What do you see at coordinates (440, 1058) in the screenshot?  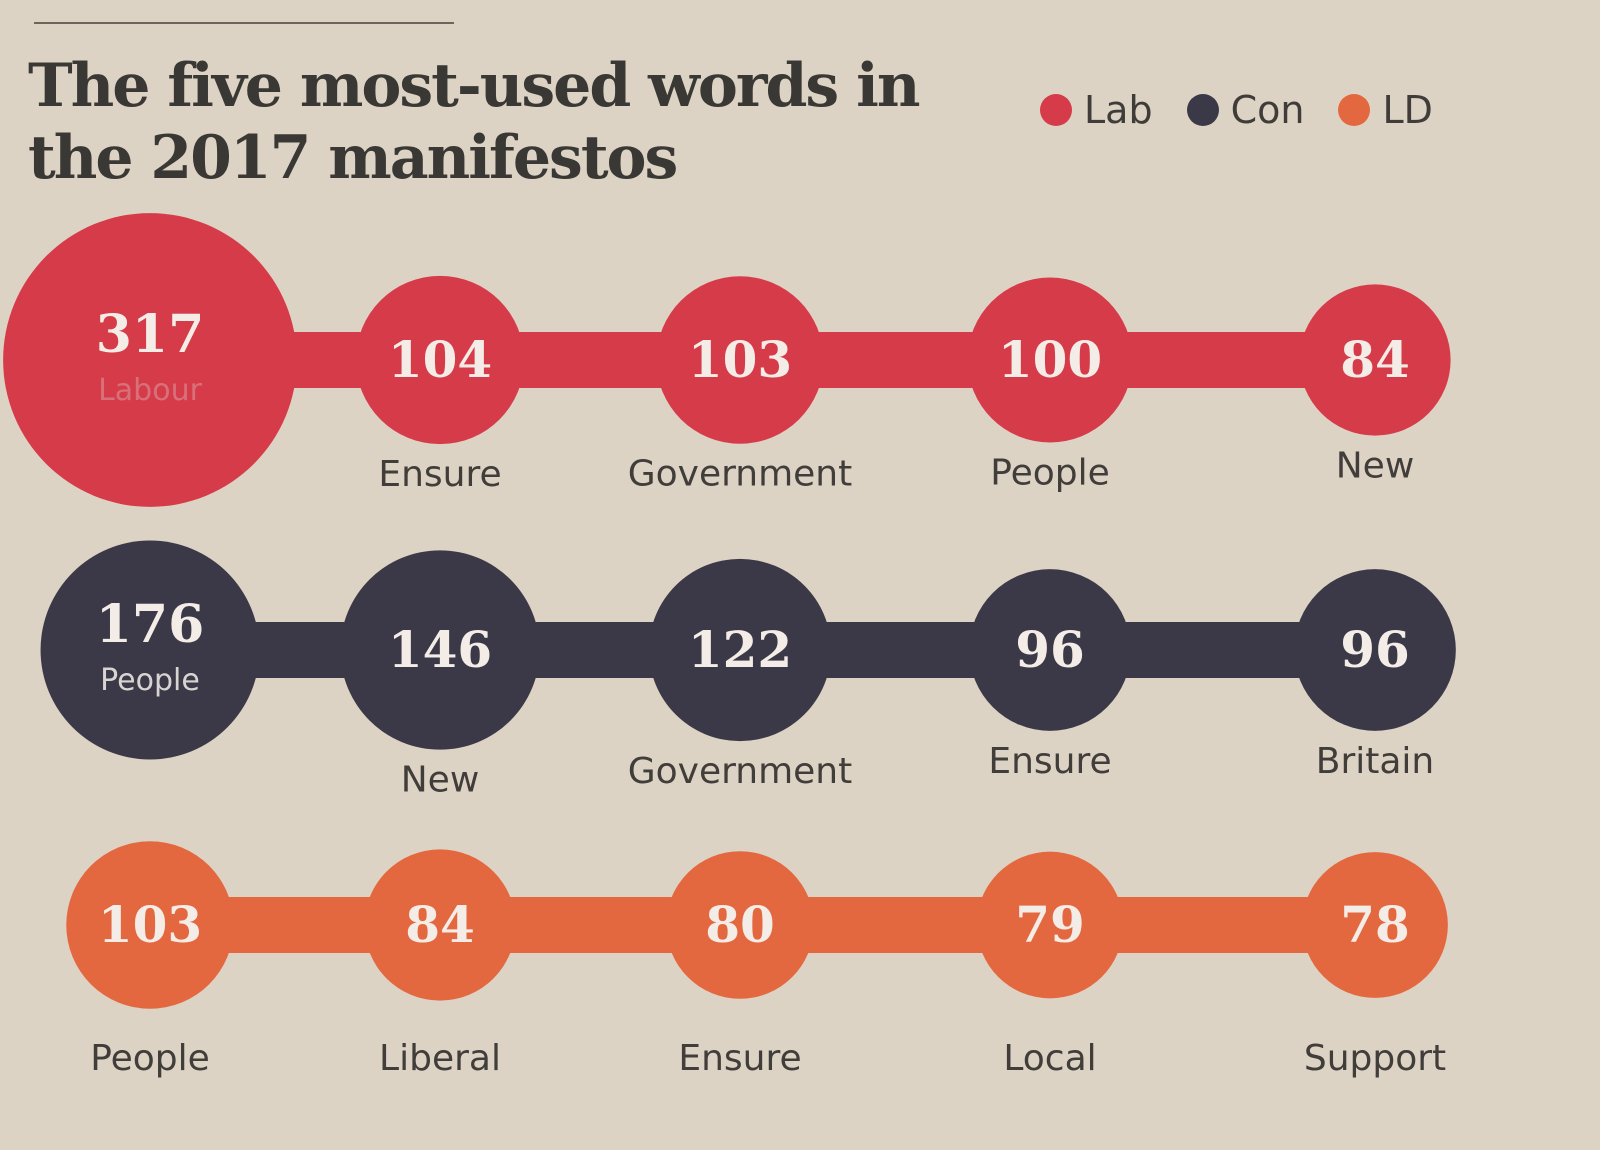 I see `word-label-ld-liberal: Liberal` at bounding box center [440, 1058].